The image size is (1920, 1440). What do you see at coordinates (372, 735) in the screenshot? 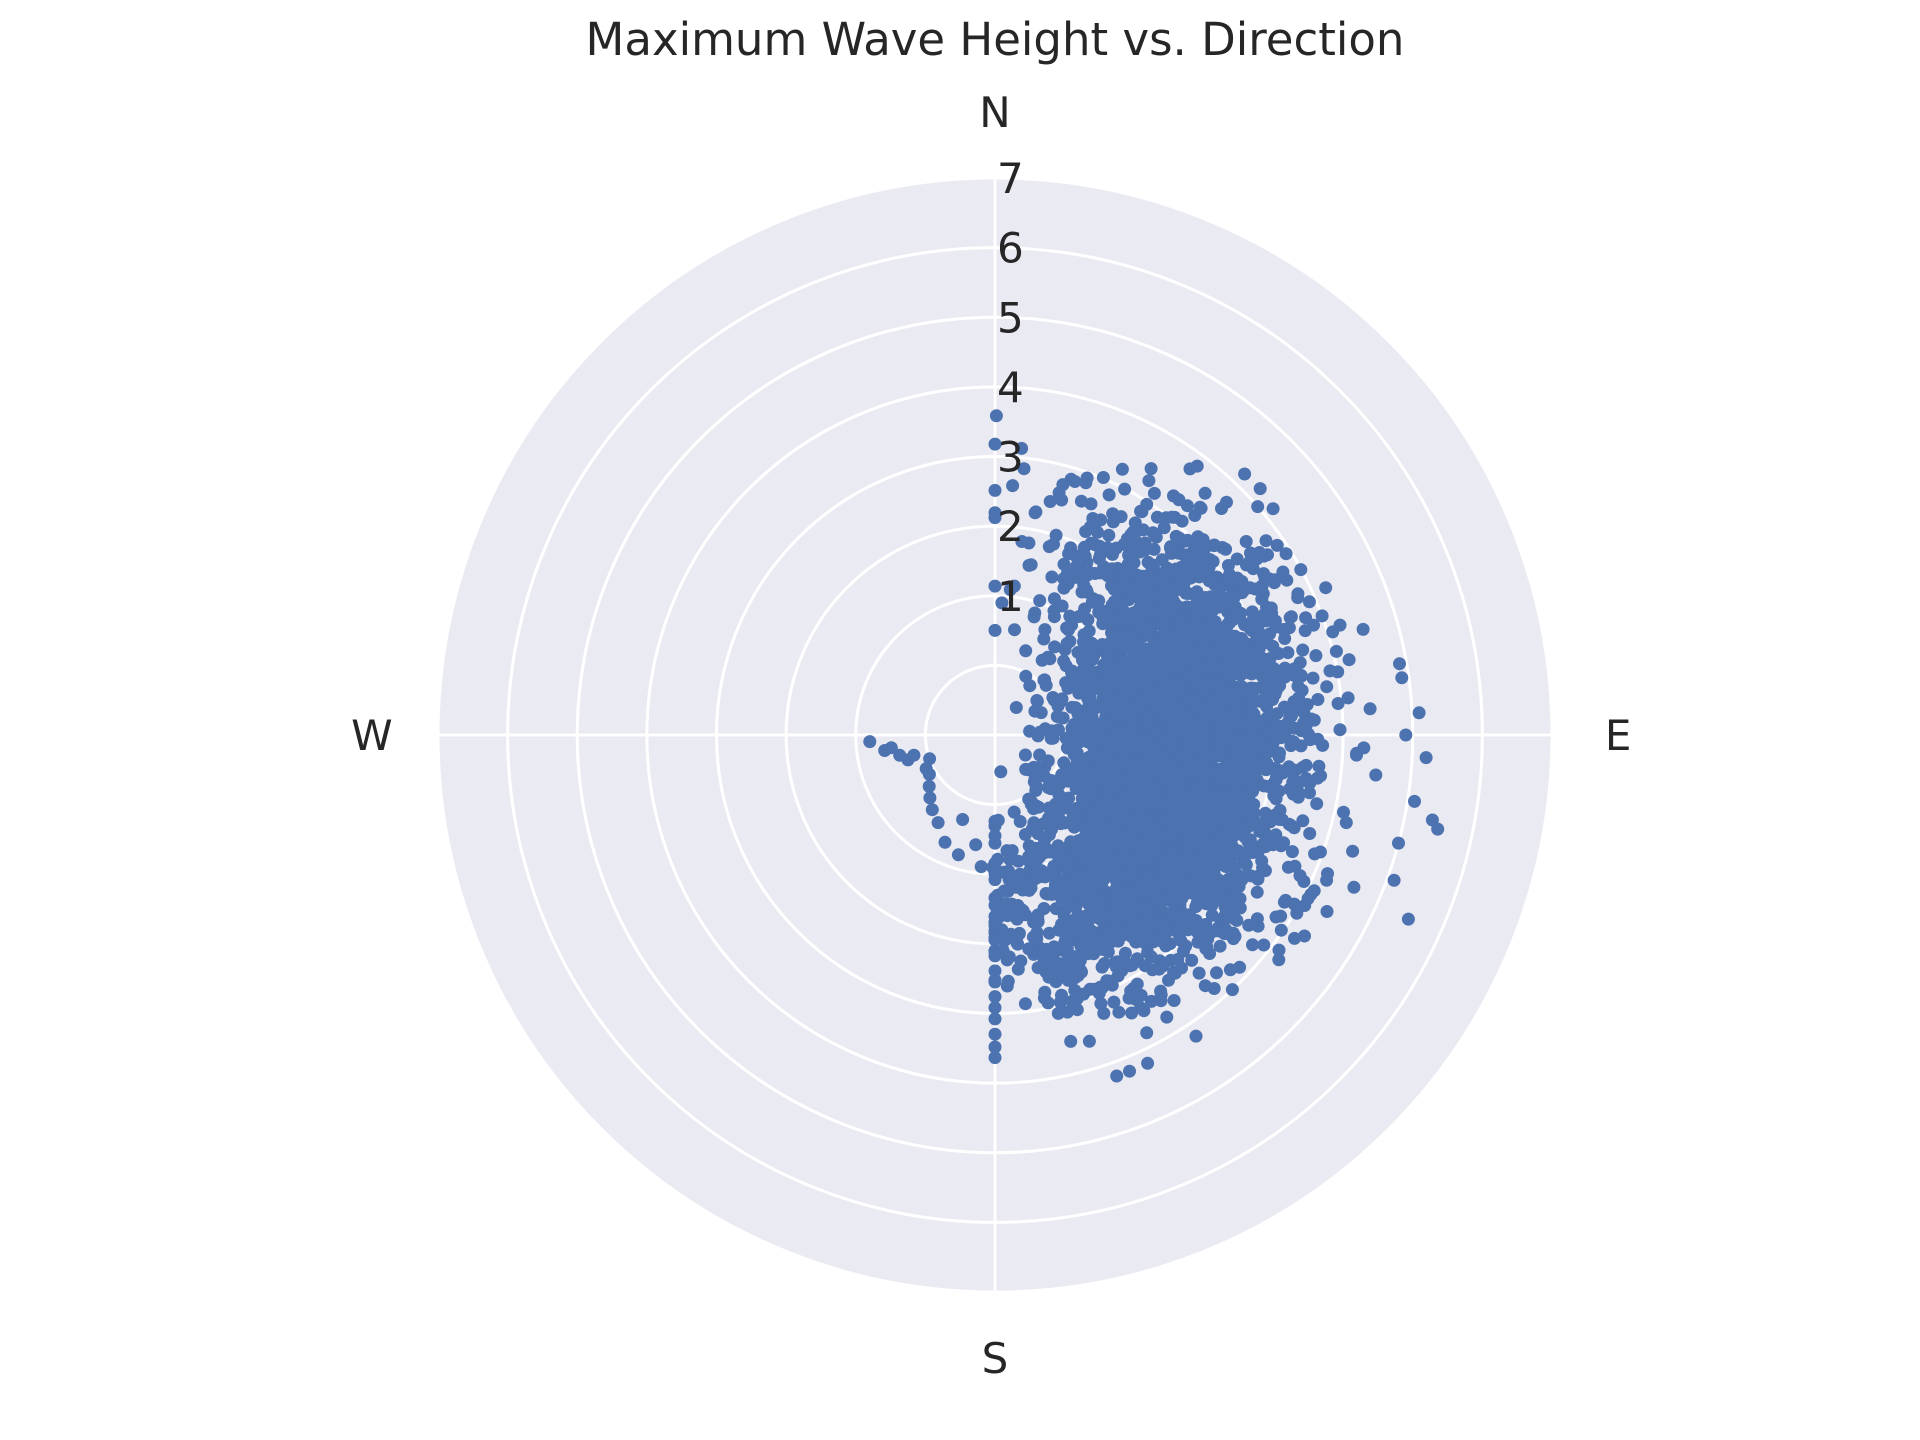
I see `direction-label-w: W` at bounding box center [372, 735].